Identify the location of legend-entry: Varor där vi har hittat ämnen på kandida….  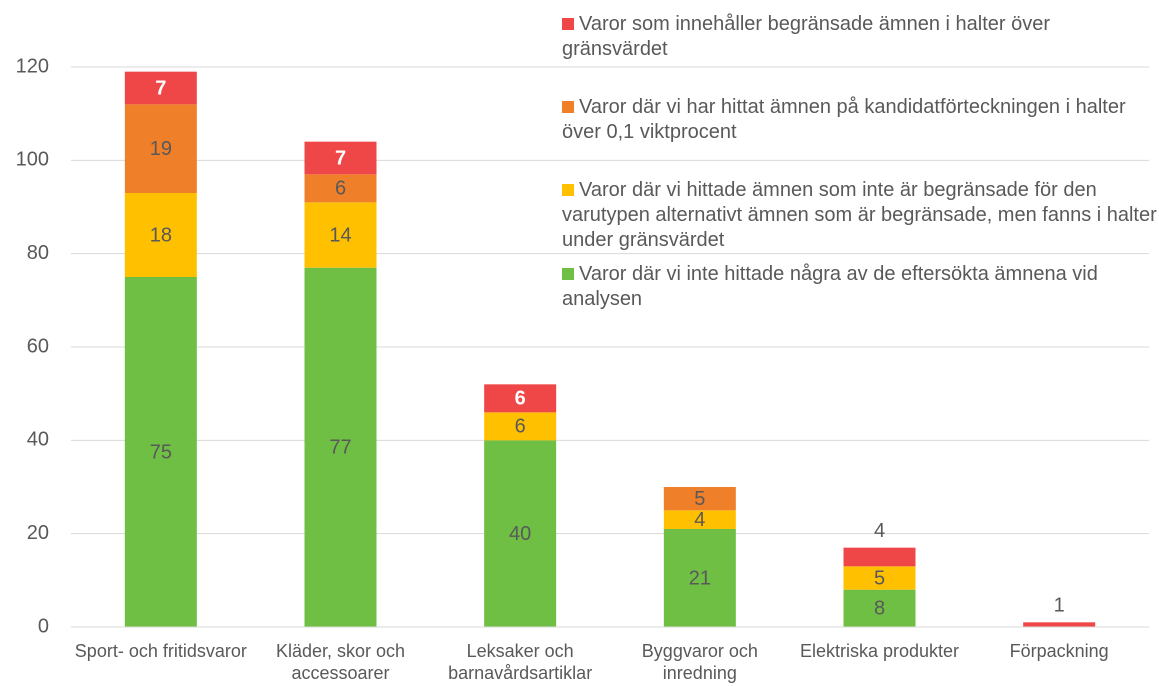
(859, 120).